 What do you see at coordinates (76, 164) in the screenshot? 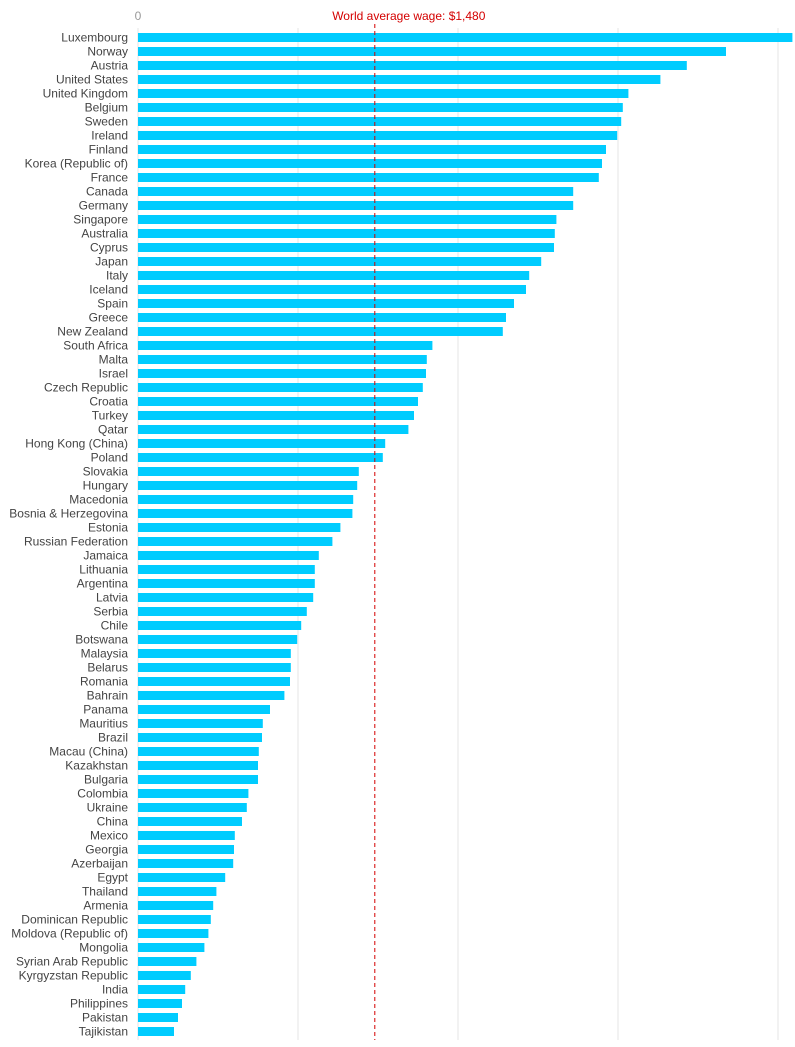
I see `category-label: Korea (Republic of)` at bounding box center [76, 164].